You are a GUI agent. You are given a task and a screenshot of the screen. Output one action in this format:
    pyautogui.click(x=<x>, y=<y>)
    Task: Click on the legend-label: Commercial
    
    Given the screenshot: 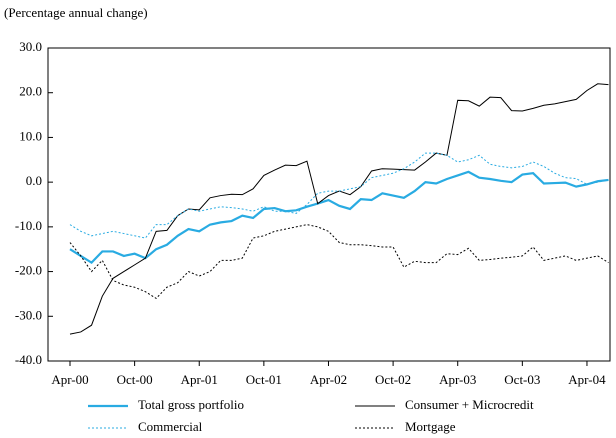 What is the action you would take?
    pyautogui.click(x=170, y=426)
    